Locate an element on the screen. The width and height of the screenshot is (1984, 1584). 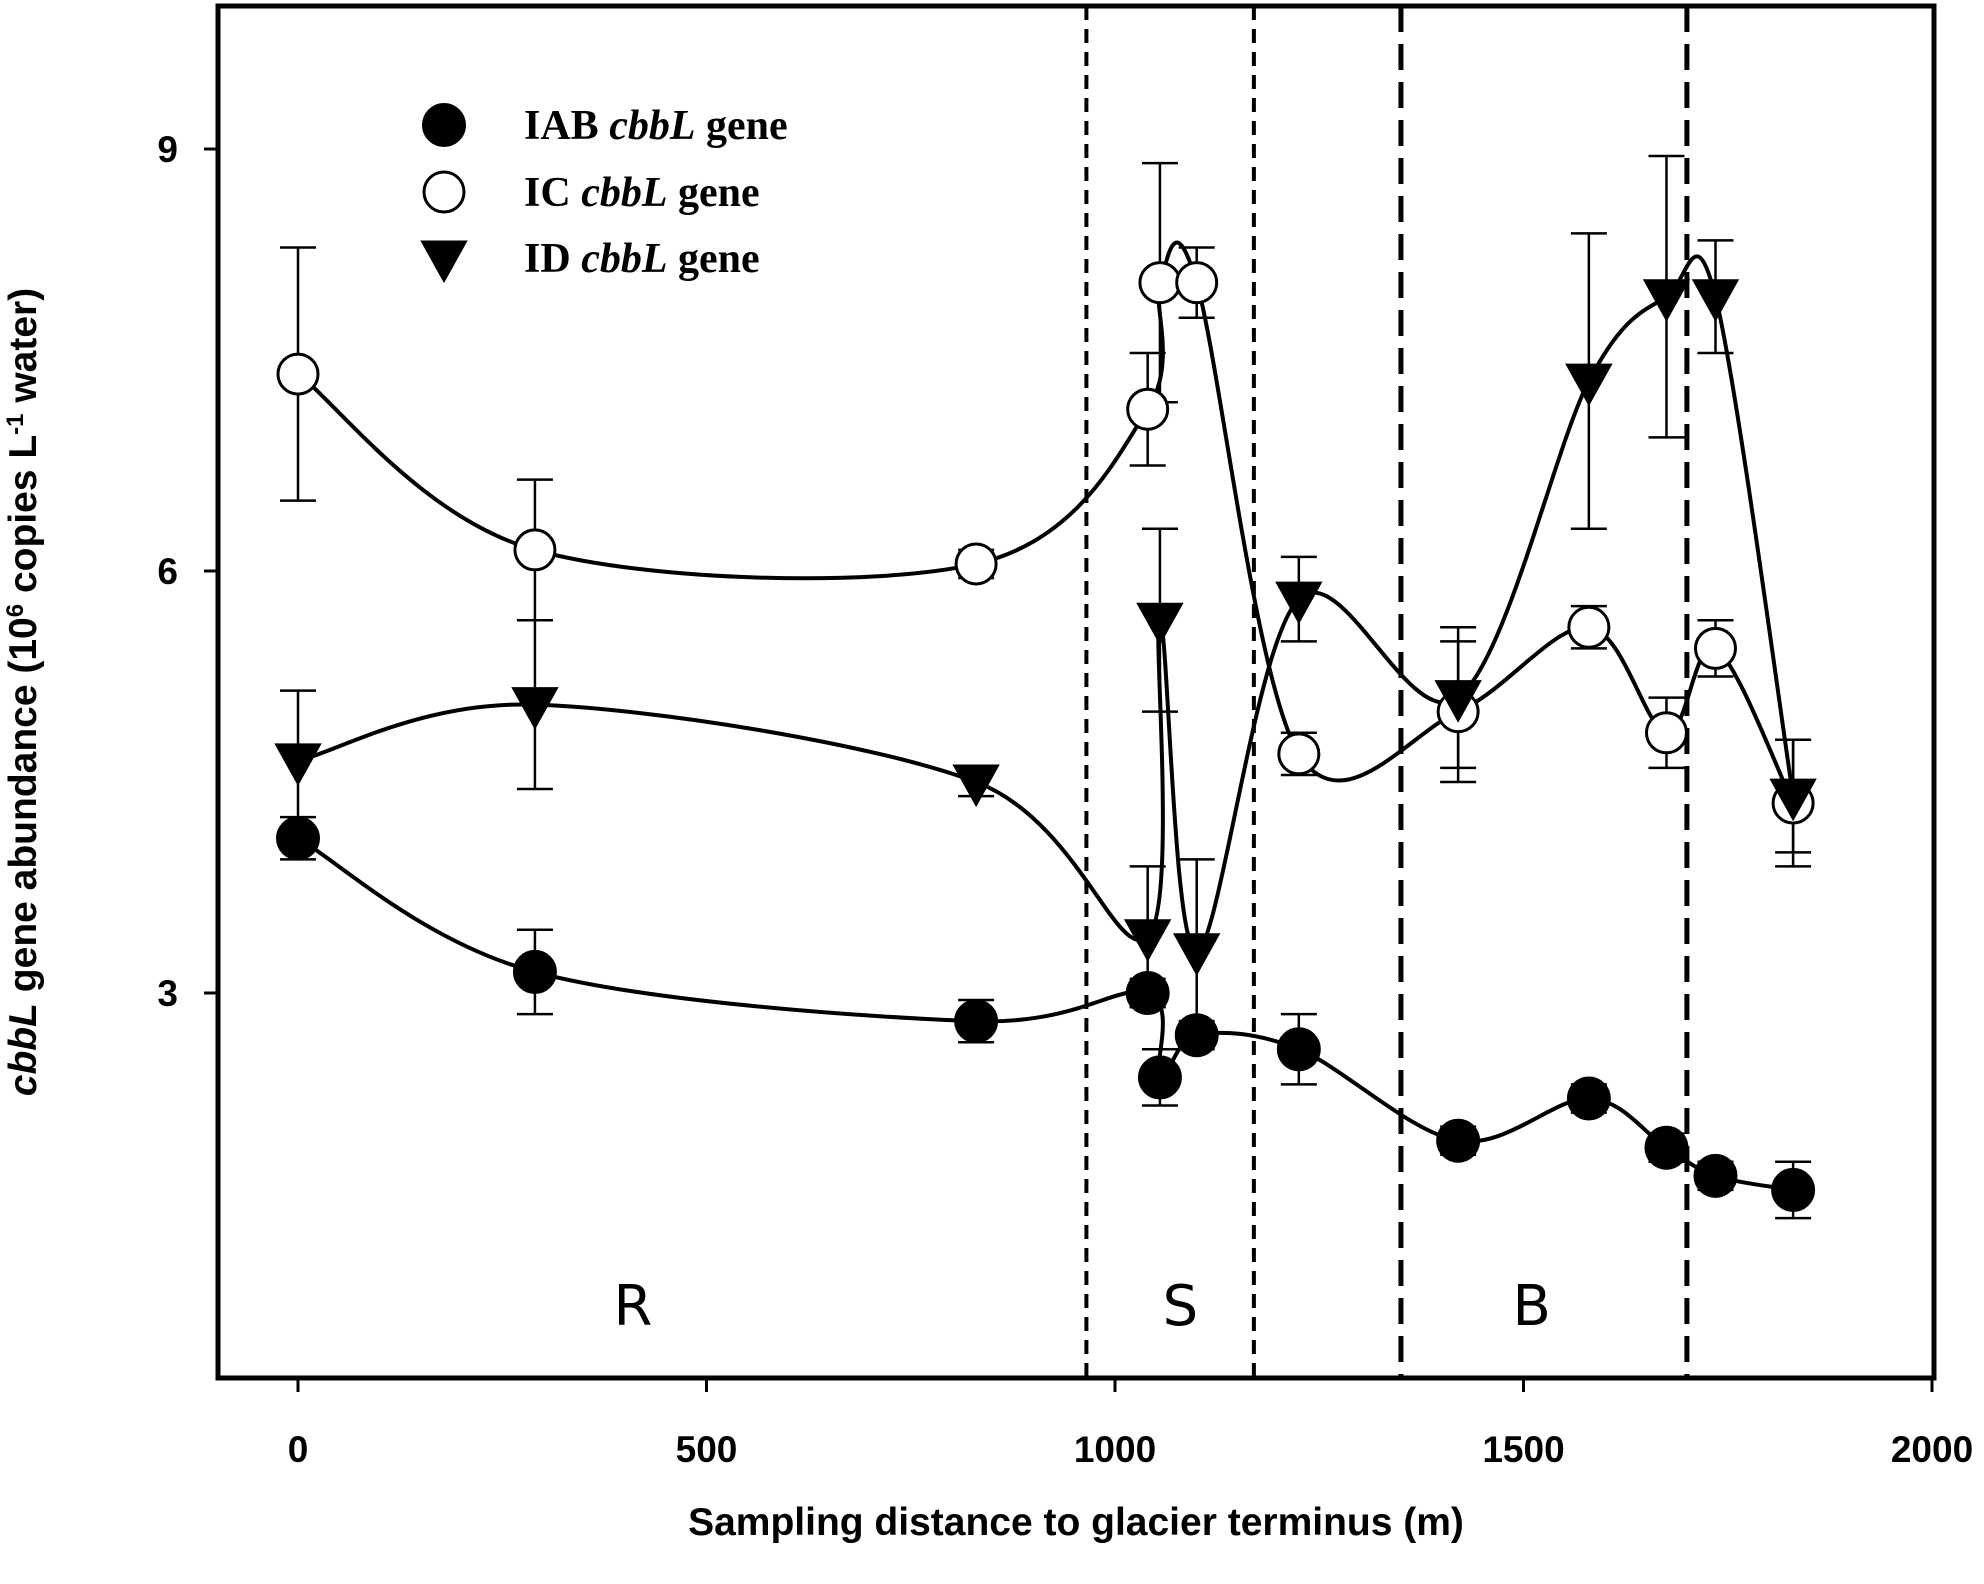
legend-marker-ic is located at coordinates (444, 192).